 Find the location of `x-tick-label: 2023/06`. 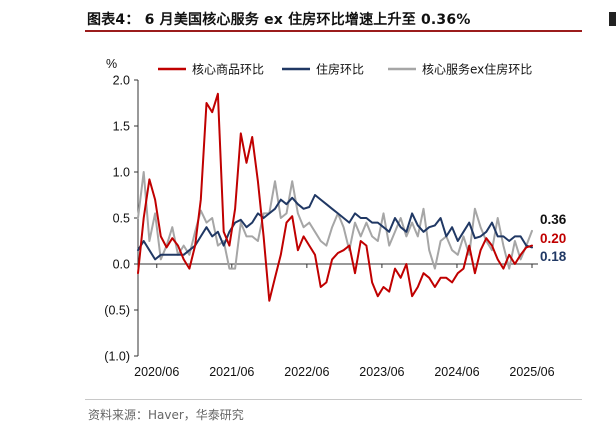

x-tick-label: 2023/06 is located at coordinates (381, 372).